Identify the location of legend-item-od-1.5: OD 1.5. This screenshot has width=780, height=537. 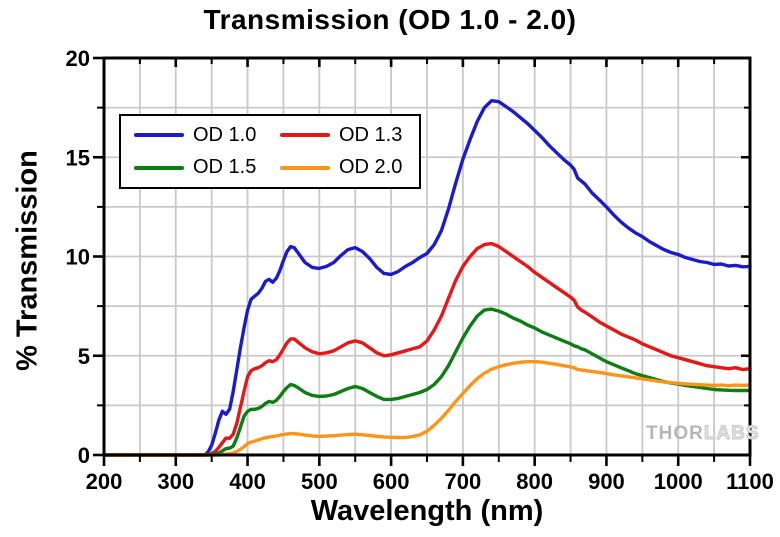
(207, 168).